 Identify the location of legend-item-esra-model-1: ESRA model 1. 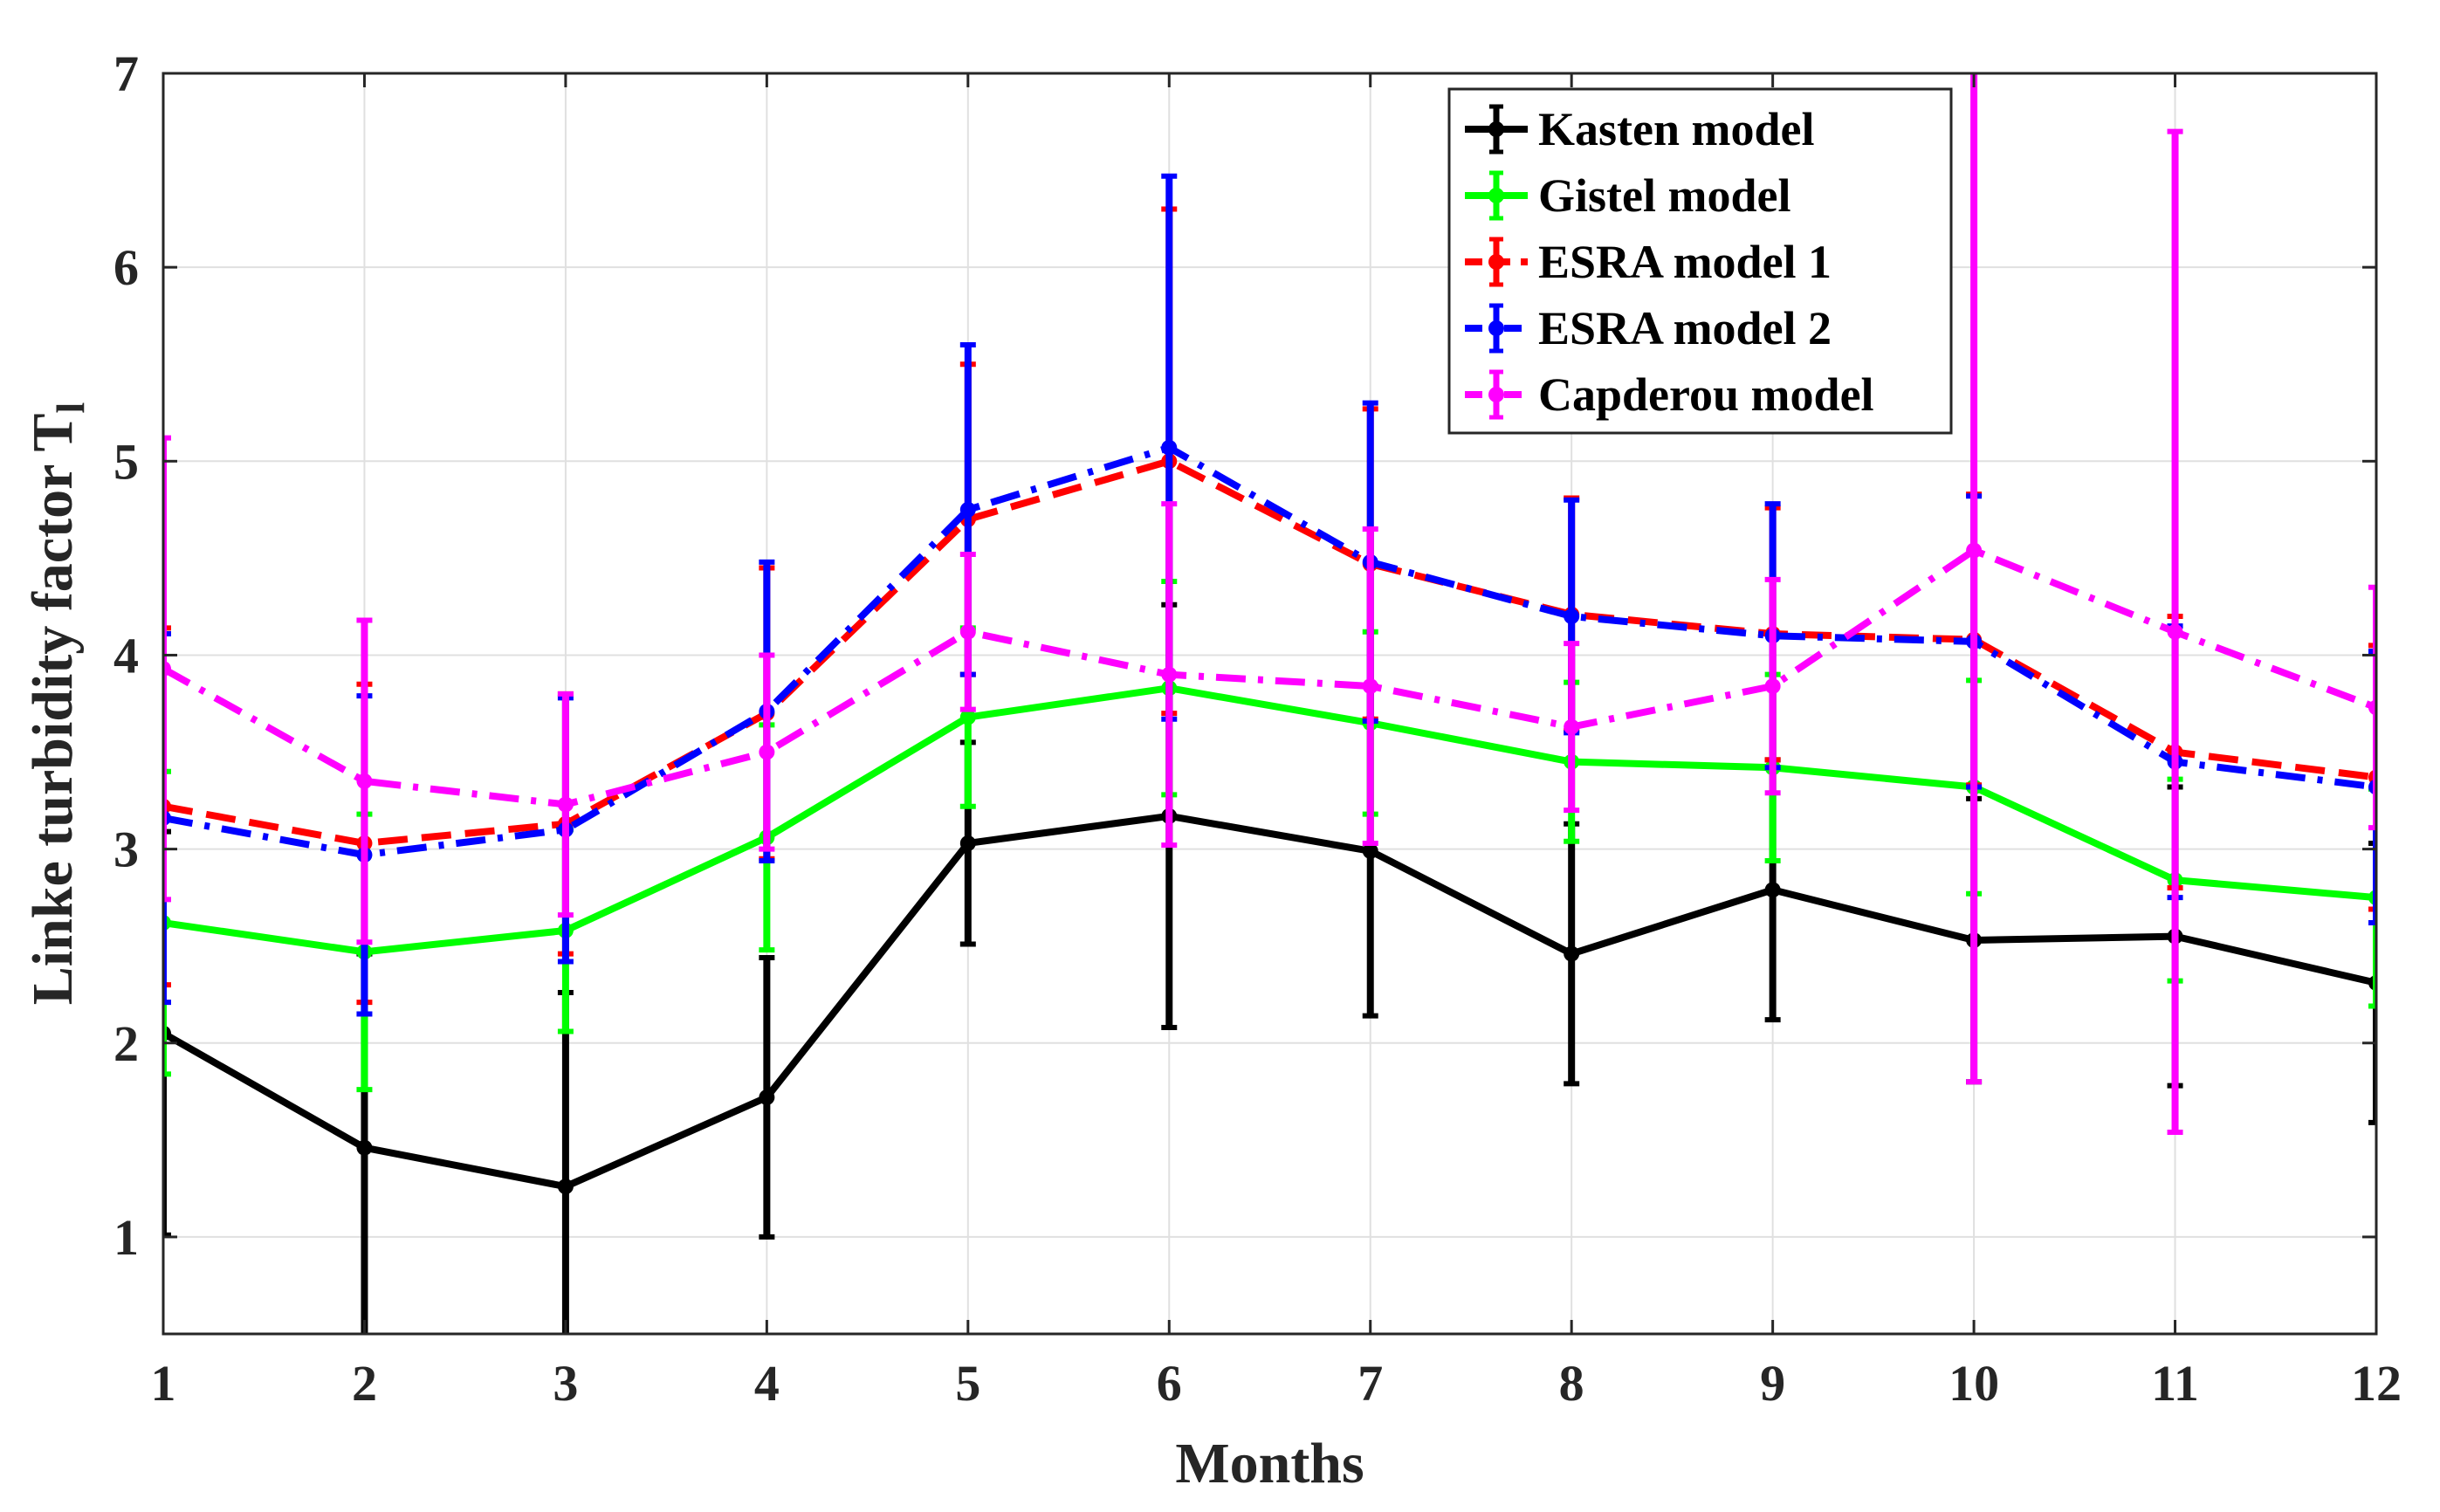
(1648, 262).